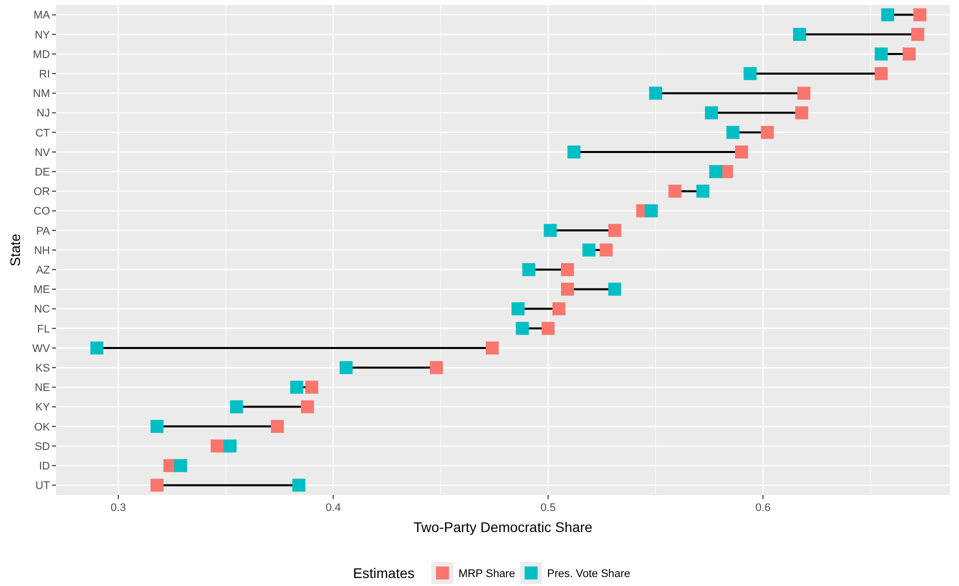  I want to click on y-tick-label: NC, so click(42, 310).